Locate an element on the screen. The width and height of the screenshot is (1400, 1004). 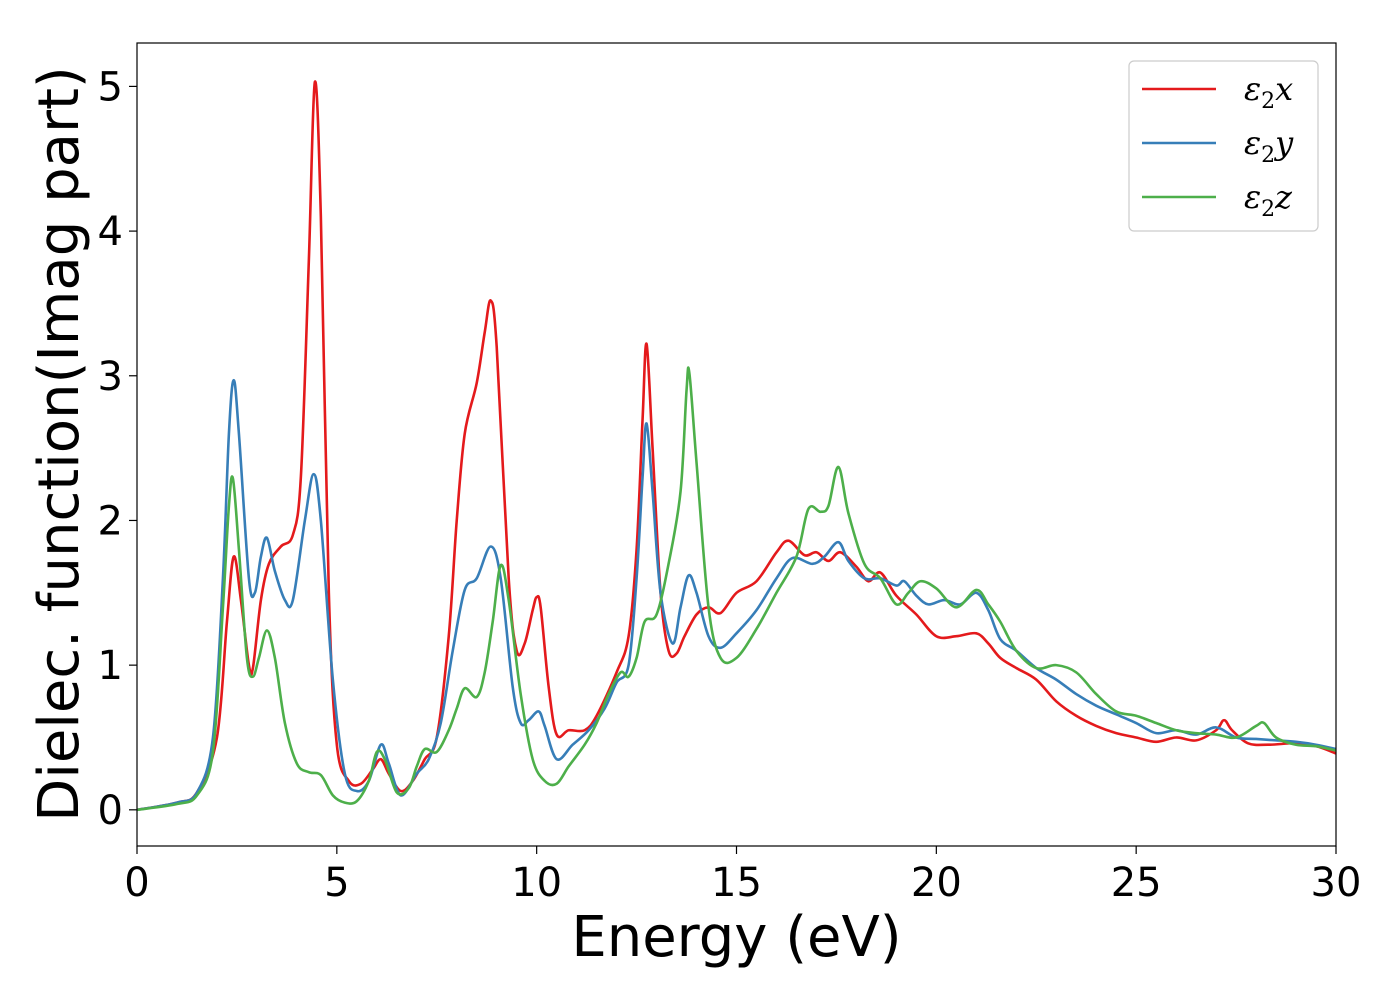
legend-label-z: ε2z is located at coordinates (1268, 200).